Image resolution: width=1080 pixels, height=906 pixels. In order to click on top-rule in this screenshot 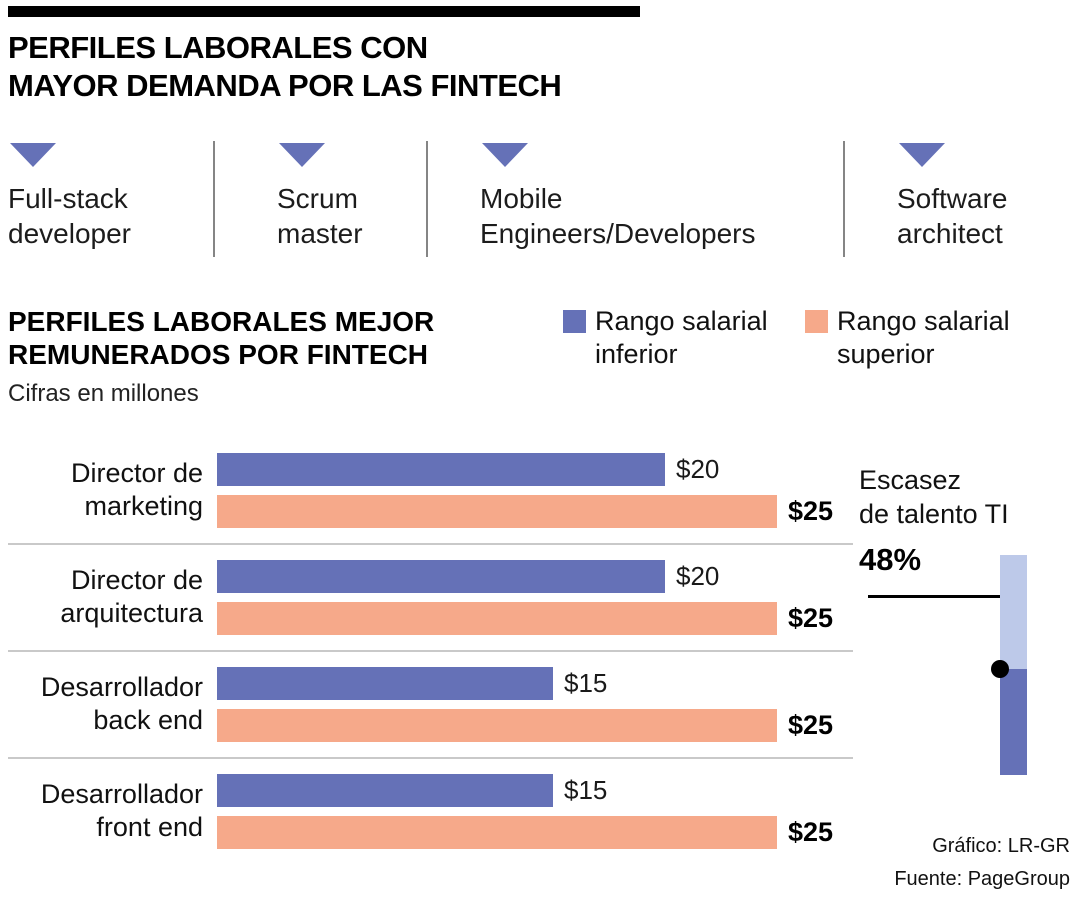, I will do `click(324, 11)`.